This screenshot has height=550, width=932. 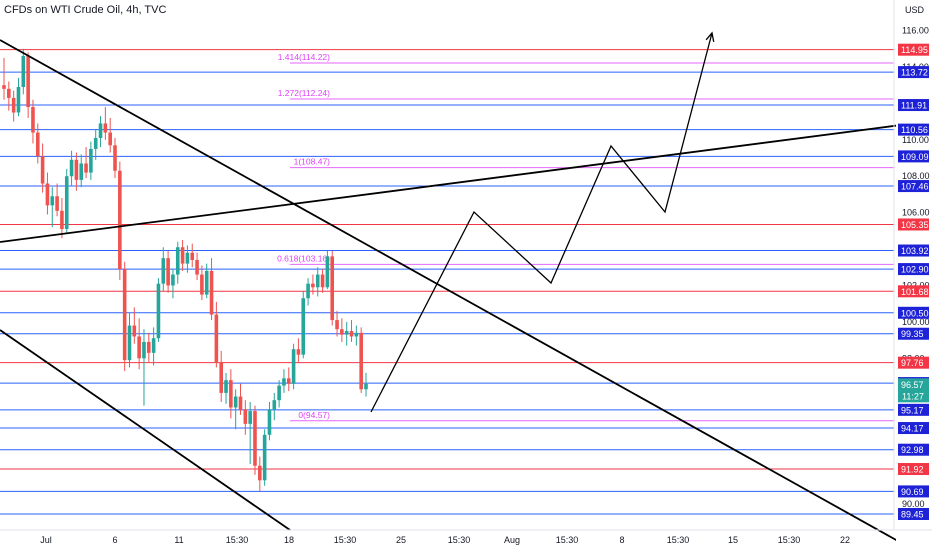 I want to click on y-tick-label: 116.00, so click(x=915, y=31).